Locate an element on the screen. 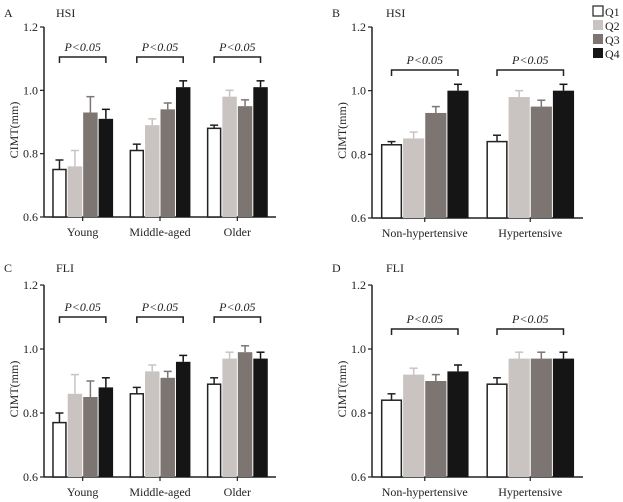  legend-label: Q1 is located at coordinates (612, 12).